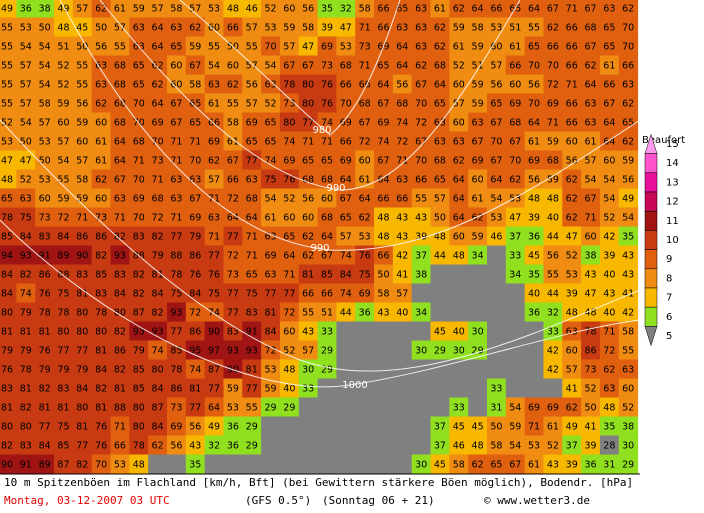 This screenshot has height=513, width=704. I want to click on cell-value: 70, so click(421, 161).